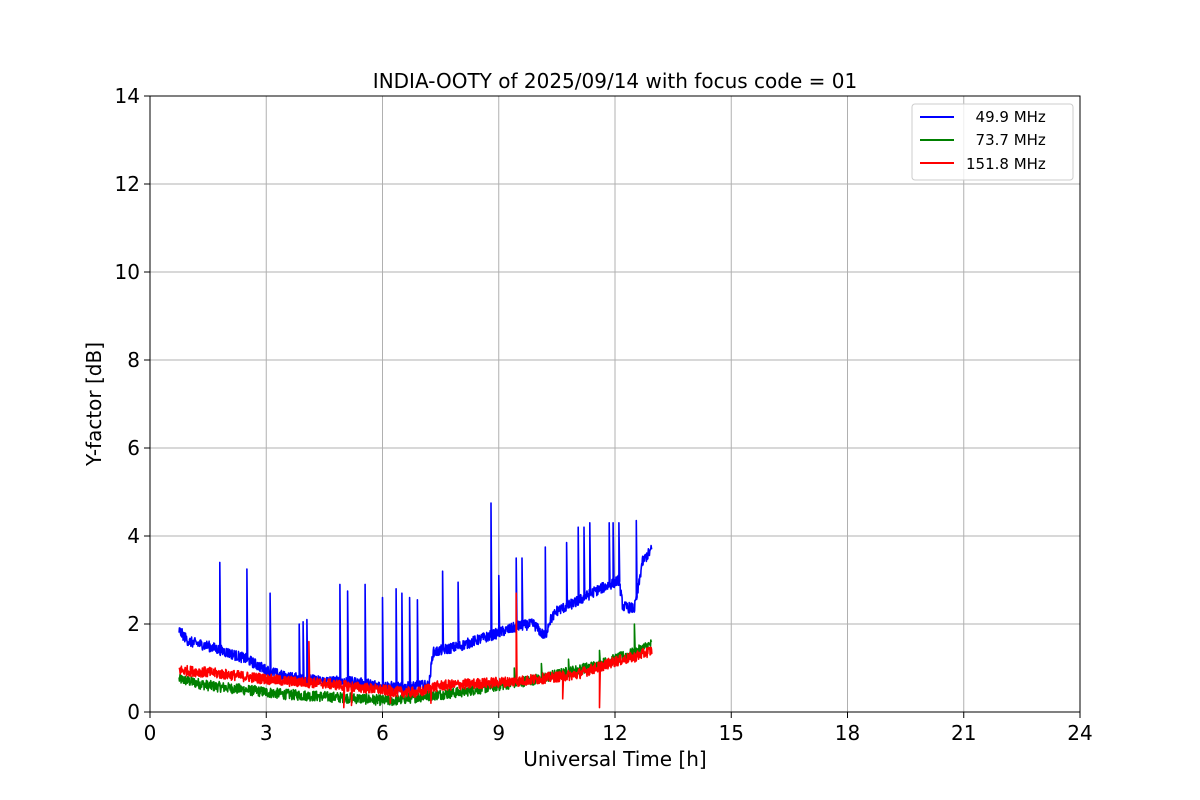 This screenshot has height=800, width=1200. Describe the element at coordinates (127, 184) in the screenshot. I see `y-tick-label: 12` at that location.